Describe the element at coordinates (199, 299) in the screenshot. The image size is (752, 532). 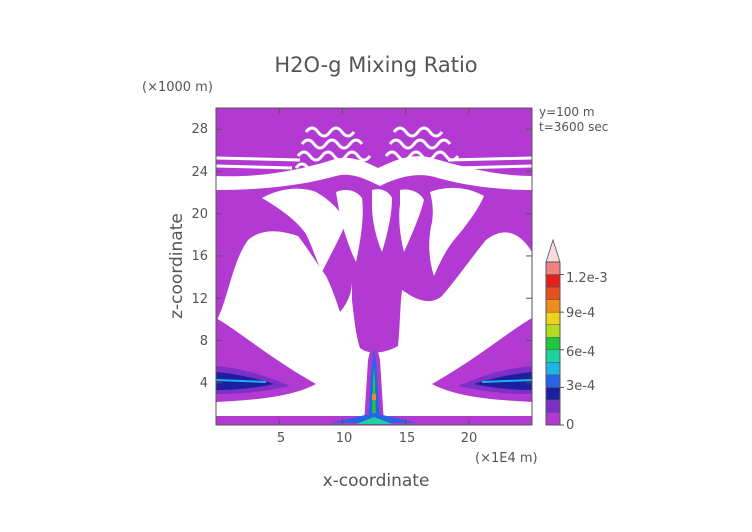
I see `y-tick-12: 12` at that location.